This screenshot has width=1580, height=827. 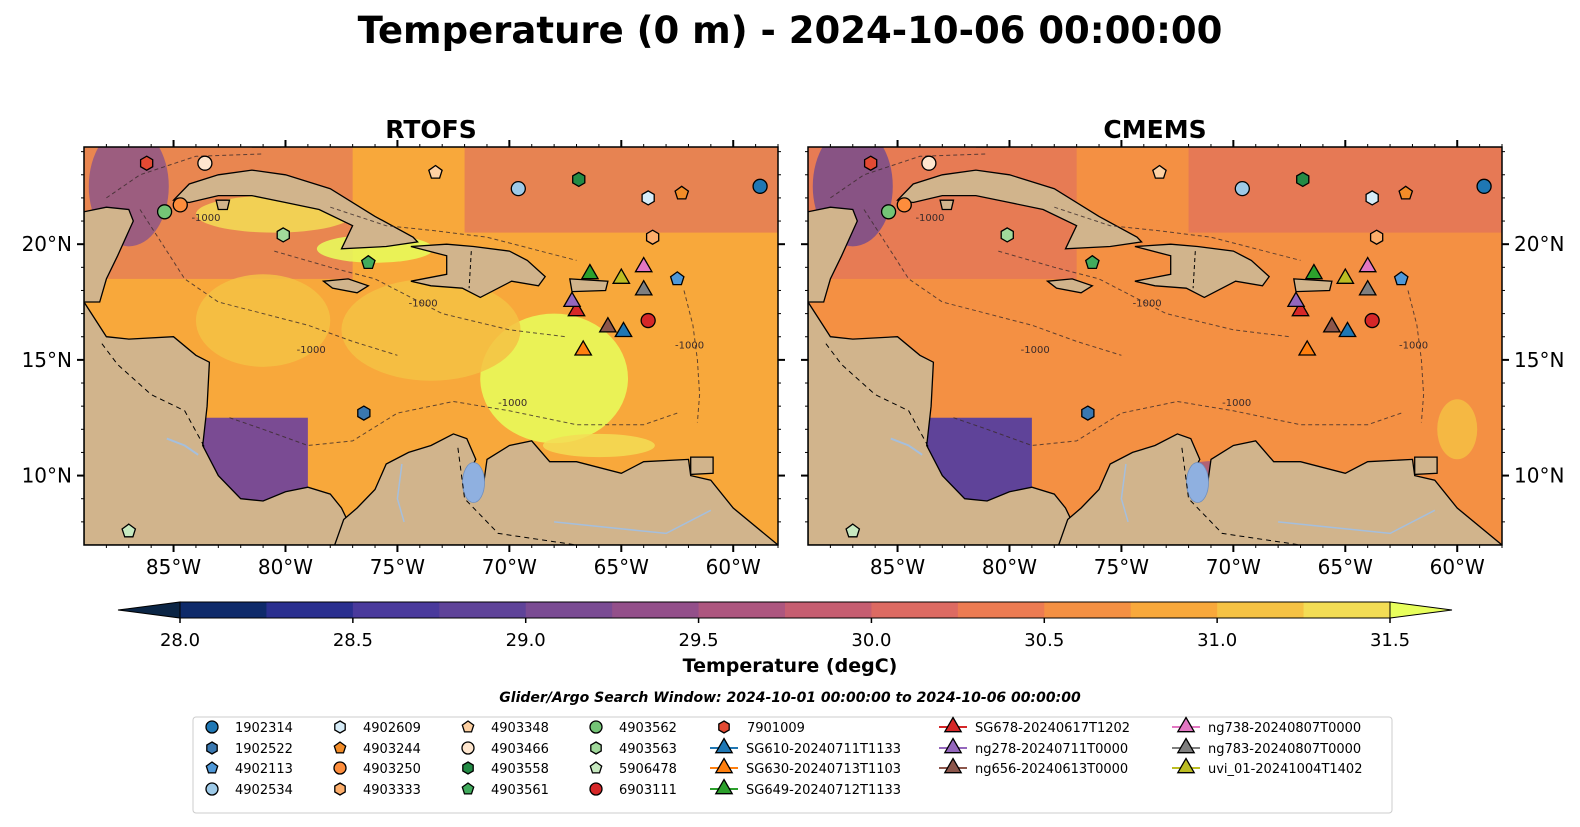 I want to click on legend-label: ng656-20240613T0000, so click(x=1051, y=769).